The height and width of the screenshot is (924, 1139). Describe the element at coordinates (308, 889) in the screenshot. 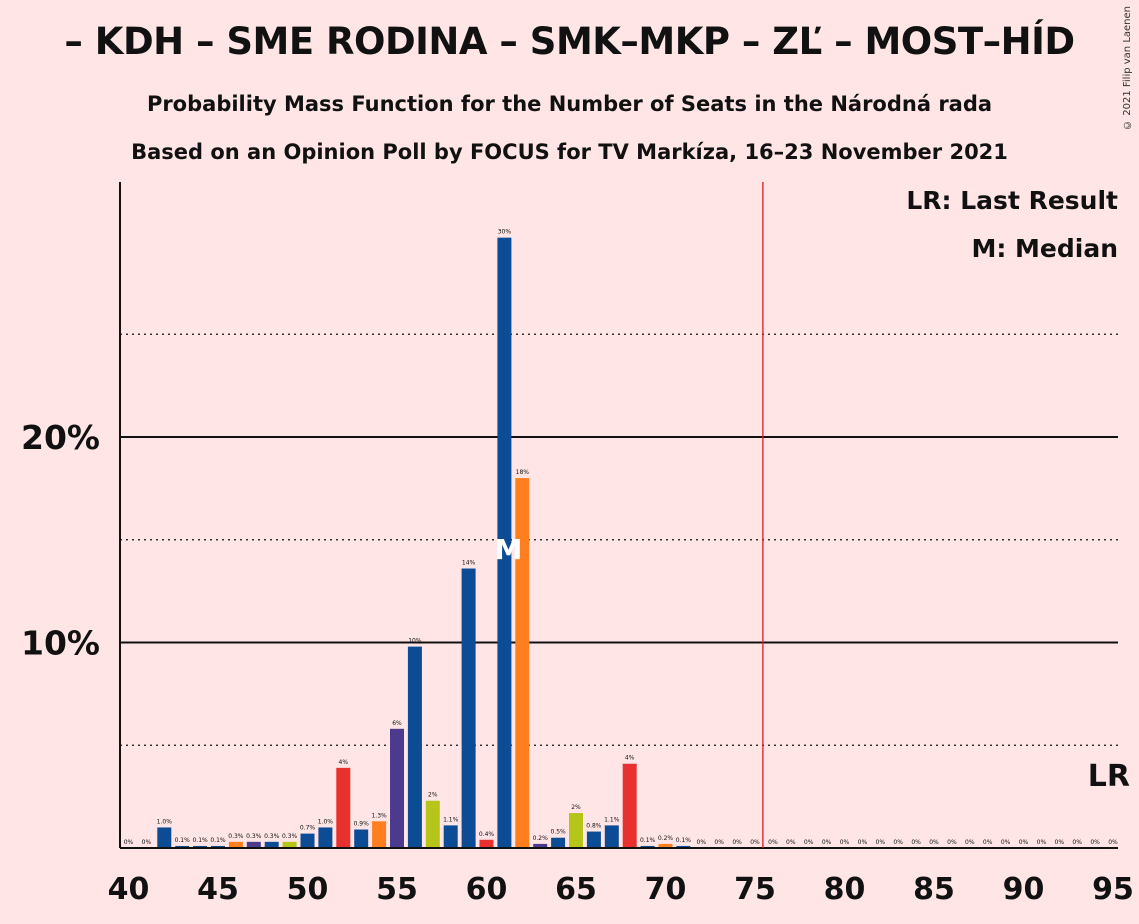

I see `x-tick-label-50: 50` at that location.